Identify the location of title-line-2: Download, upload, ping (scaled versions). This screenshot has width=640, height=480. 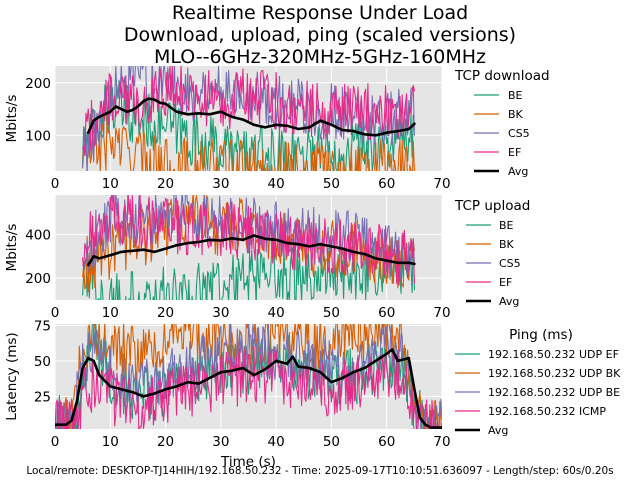
(320, 35).